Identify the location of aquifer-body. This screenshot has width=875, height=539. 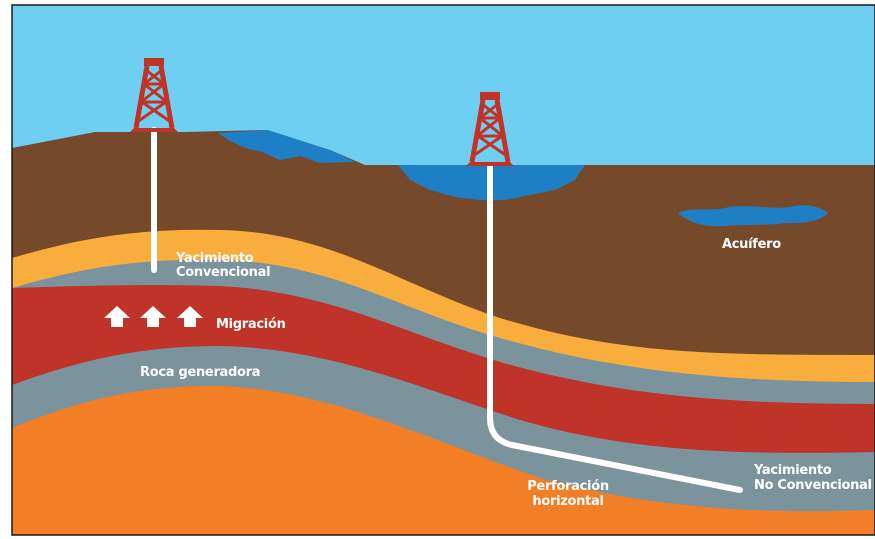
(753, 216).